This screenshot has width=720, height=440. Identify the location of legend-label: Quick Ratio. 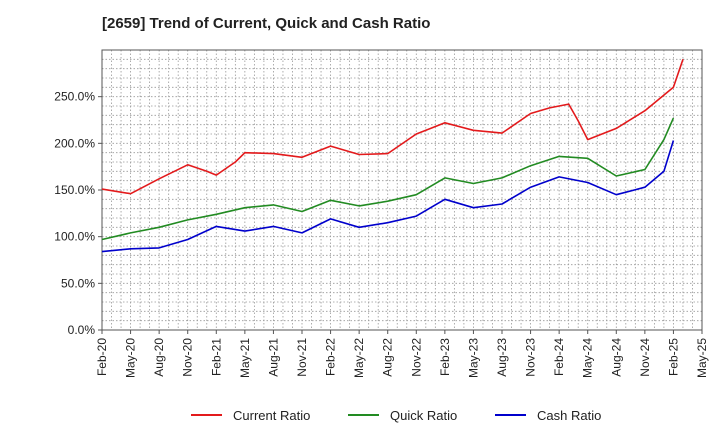
(423, 415).